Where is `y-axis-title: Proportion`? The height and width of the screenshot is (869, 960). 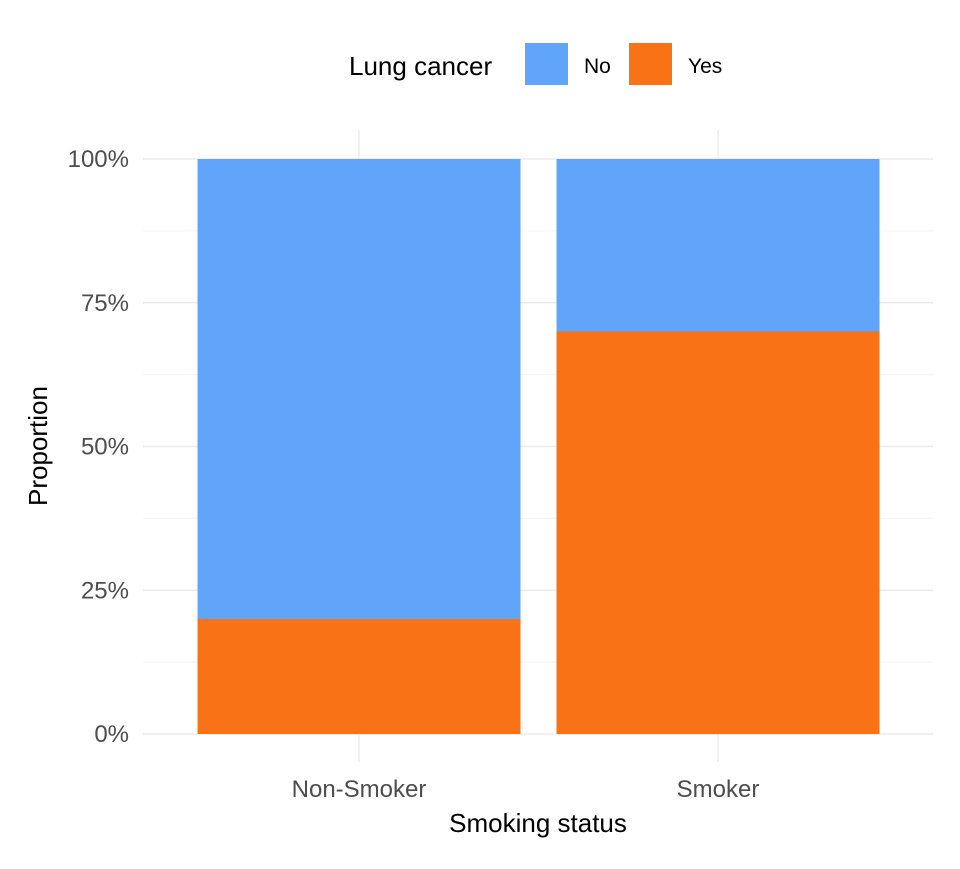
y-axis-title: Proportion is located at coordinates (38, 446).